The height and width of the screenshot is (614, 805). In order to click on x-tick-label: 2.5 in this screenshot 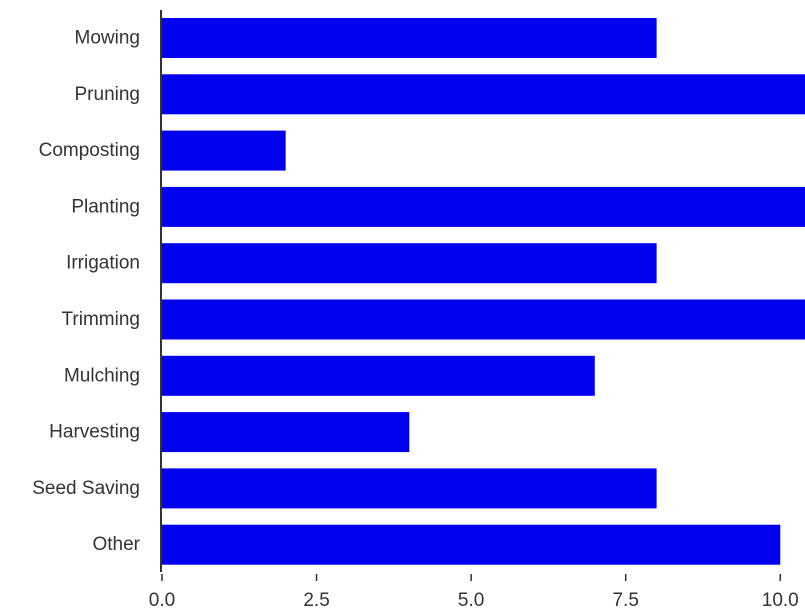, I will do `click(316, 600)`.